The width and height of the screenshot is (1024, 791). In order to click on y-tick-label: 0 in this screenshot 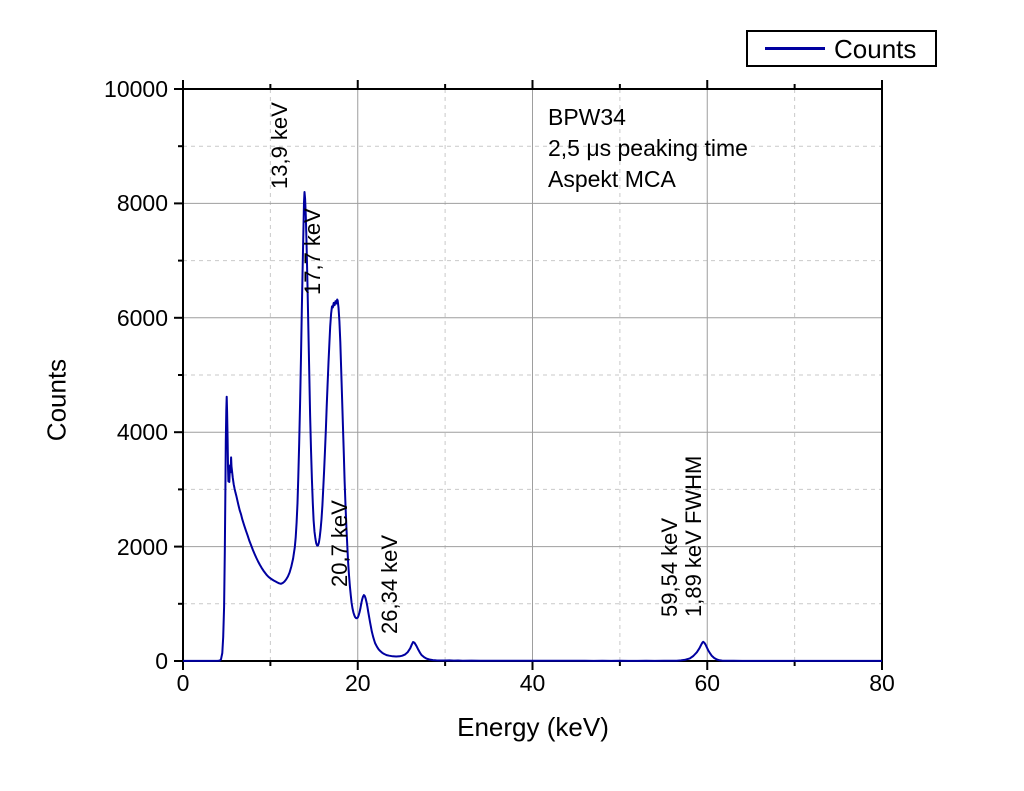, I will do `click(161, 661)`.